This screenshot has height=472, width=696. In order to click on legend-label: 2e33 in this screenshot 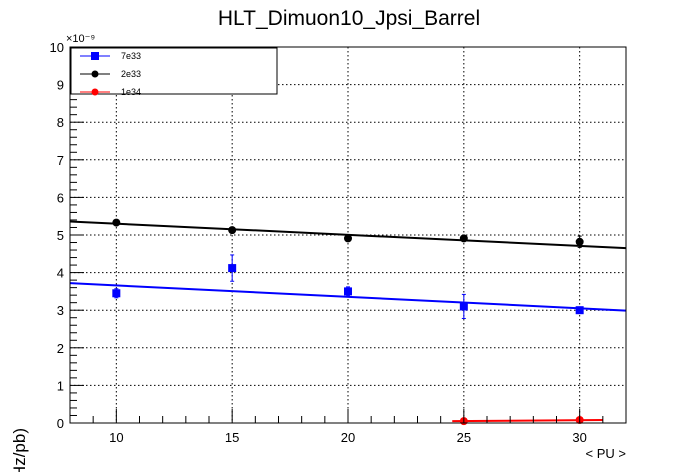, I will do `click(131, 74)`.